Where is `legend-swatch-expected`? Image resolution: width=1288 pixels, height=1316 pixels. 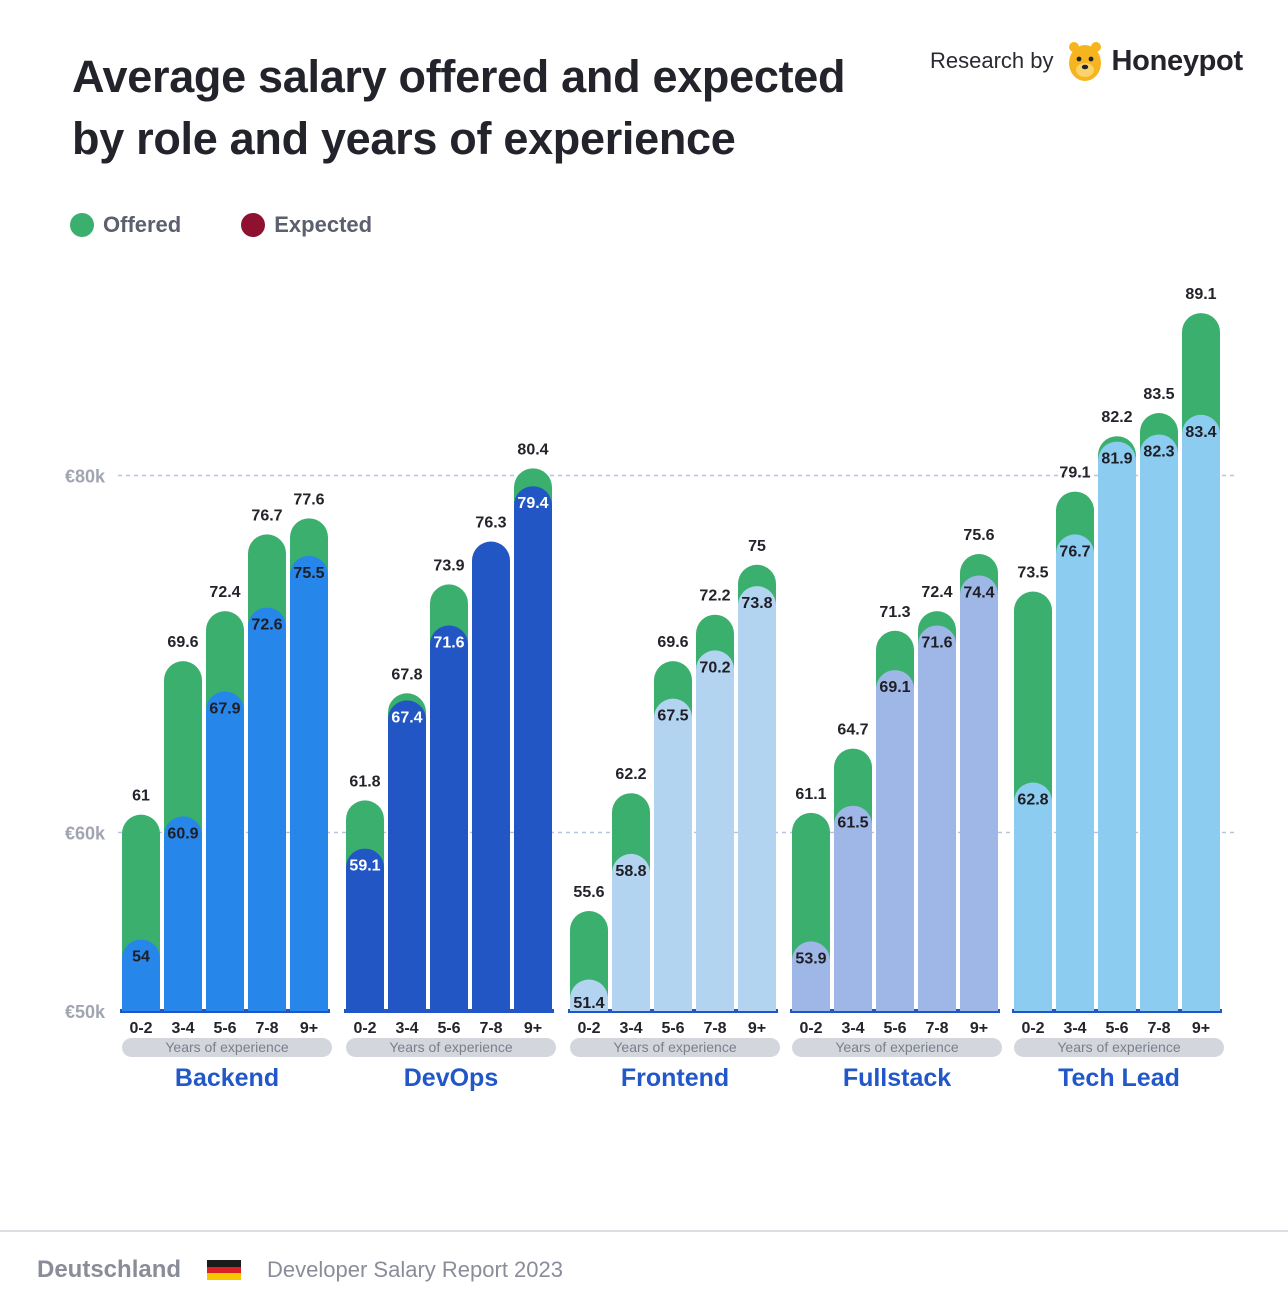 legend-swatch-expected is located at coordinates (253, 225).